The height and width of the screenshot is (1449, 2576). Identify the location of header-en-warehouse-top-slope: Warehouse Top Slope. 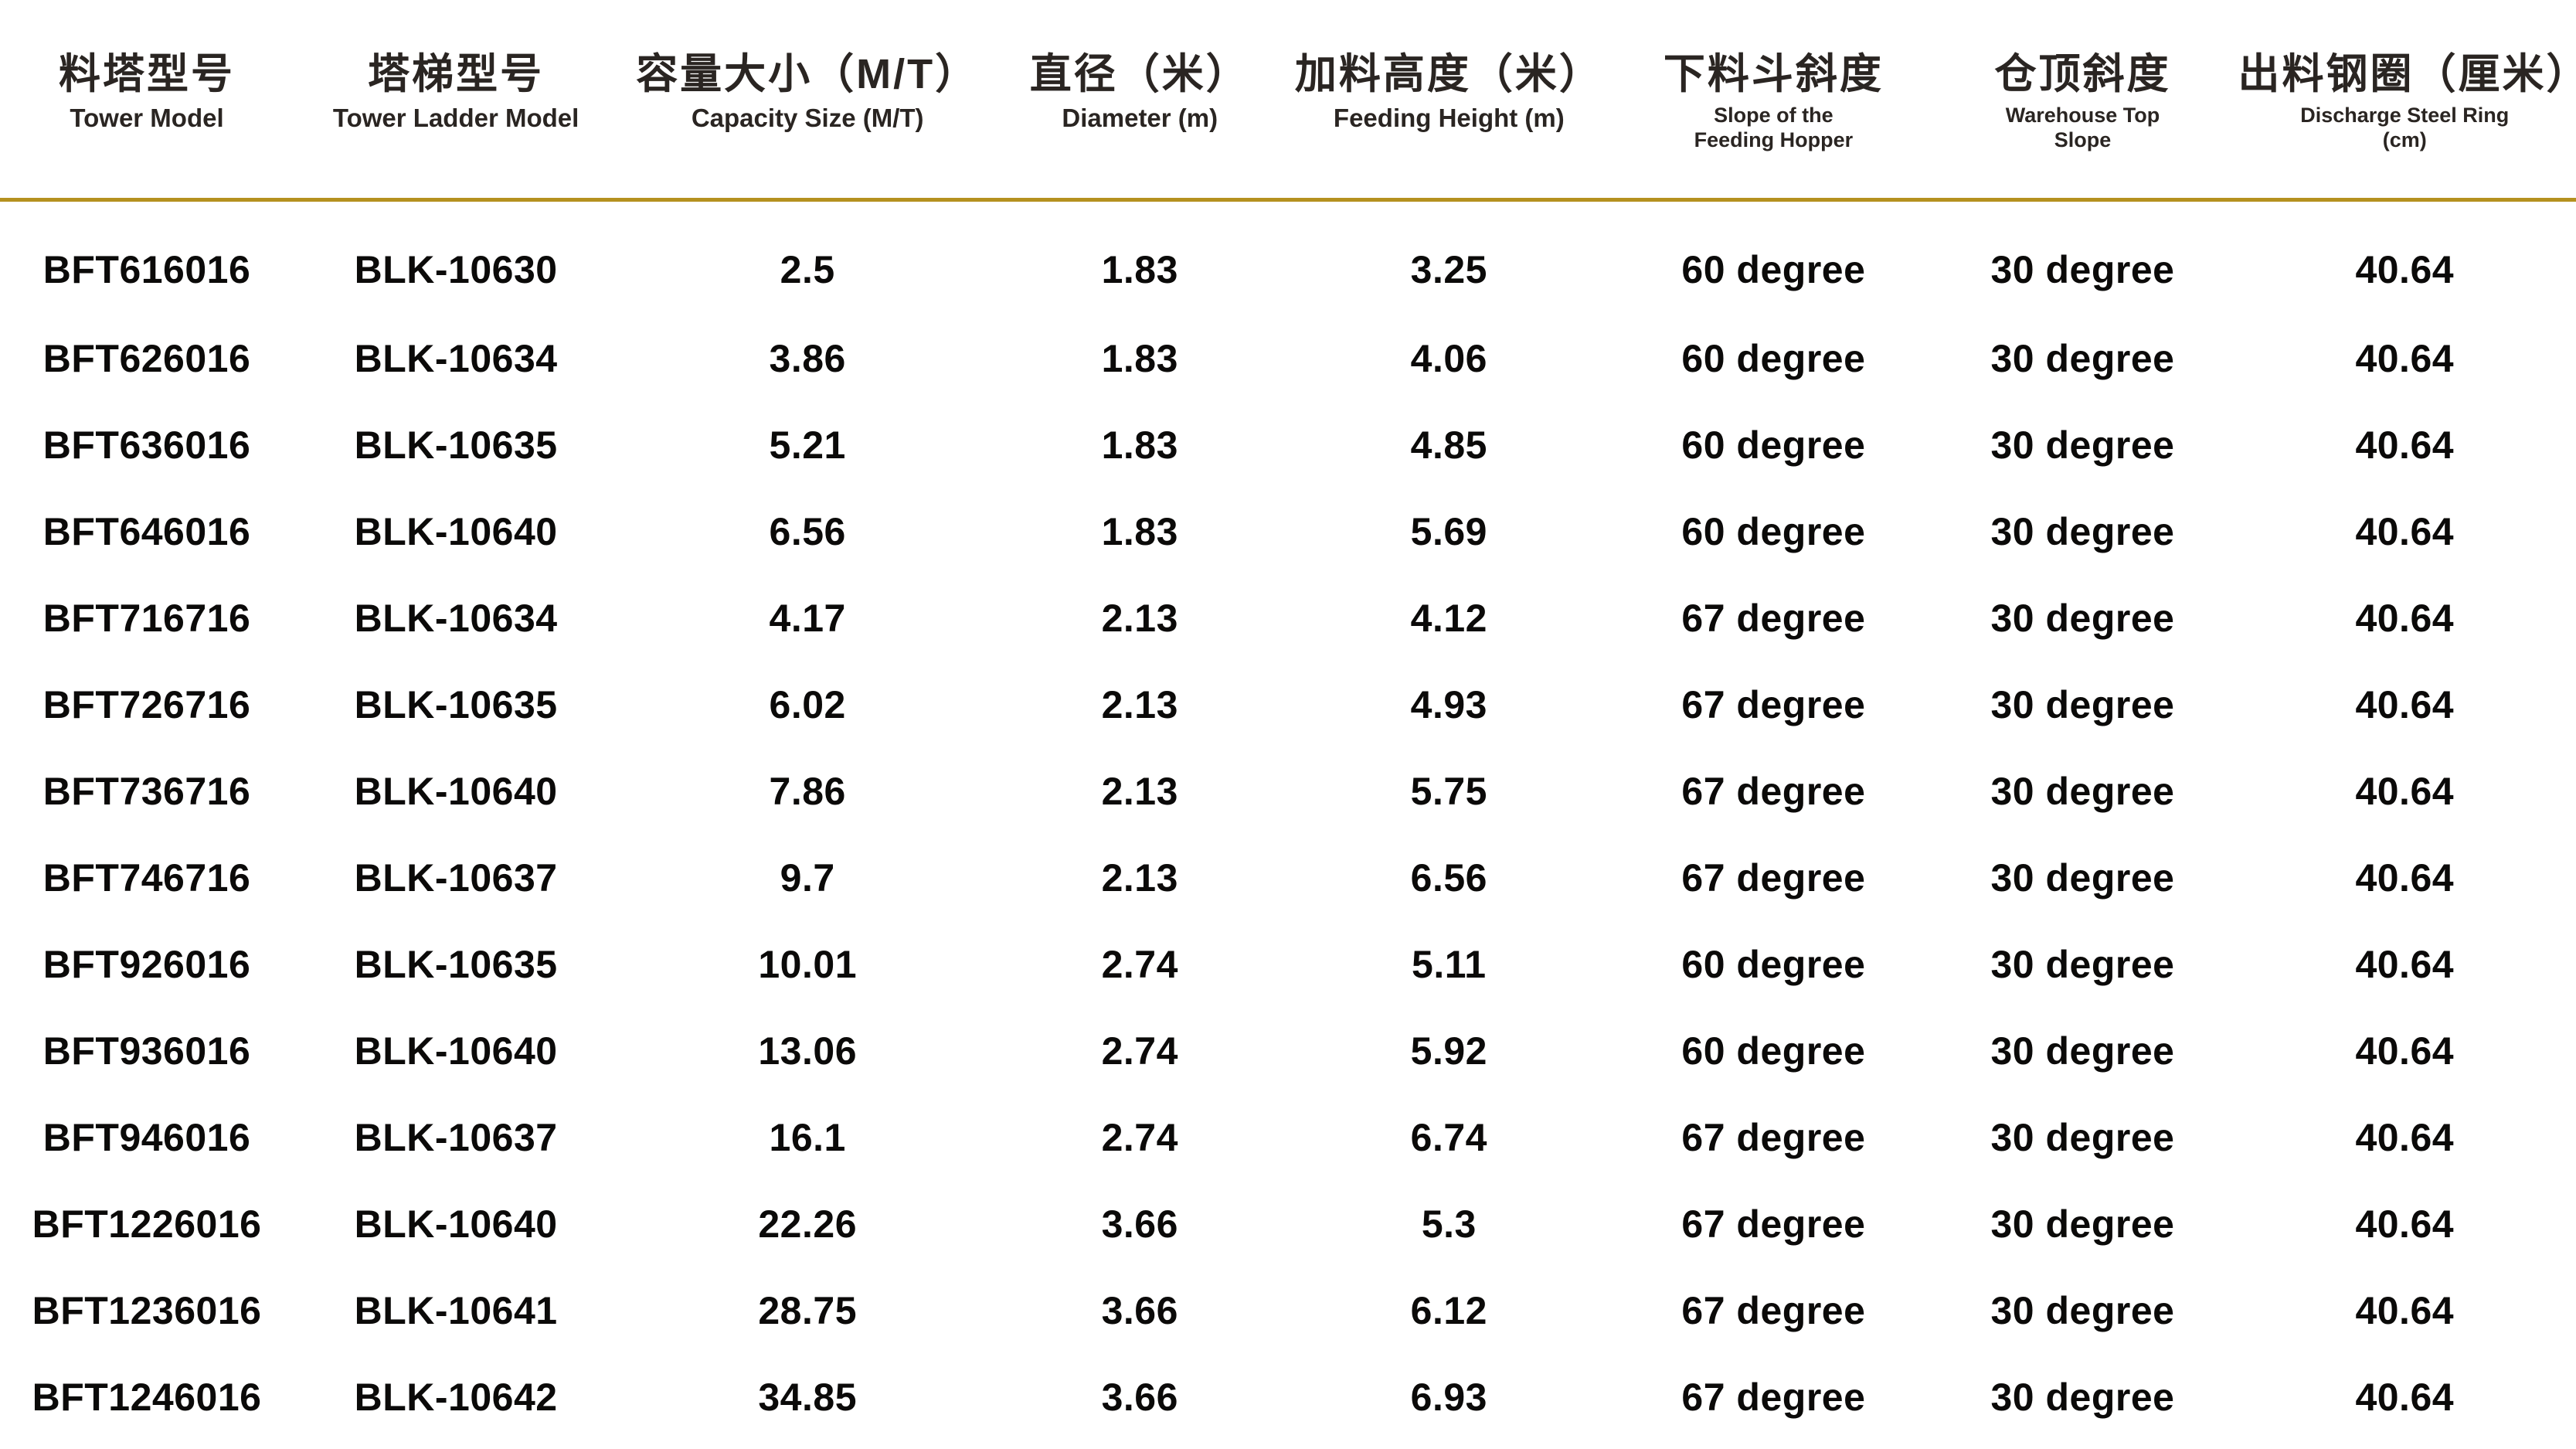
(2082, 128).